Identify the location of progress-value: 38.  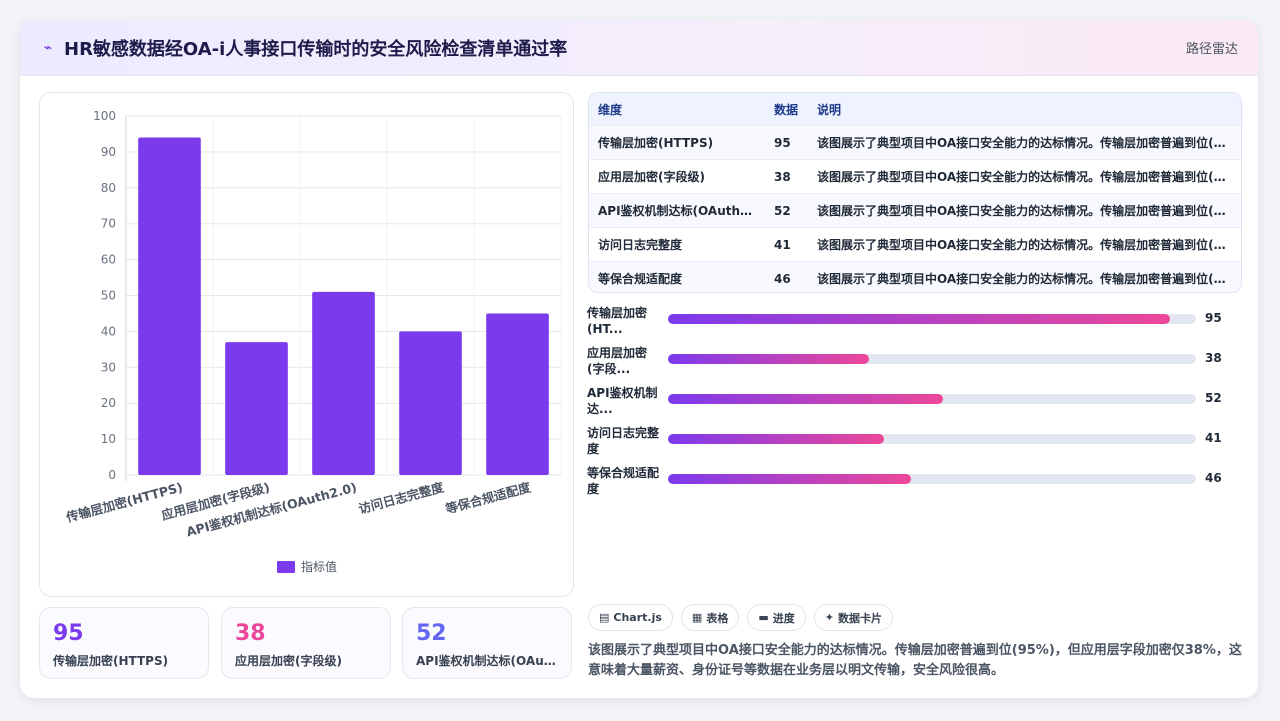
(1213, 358).